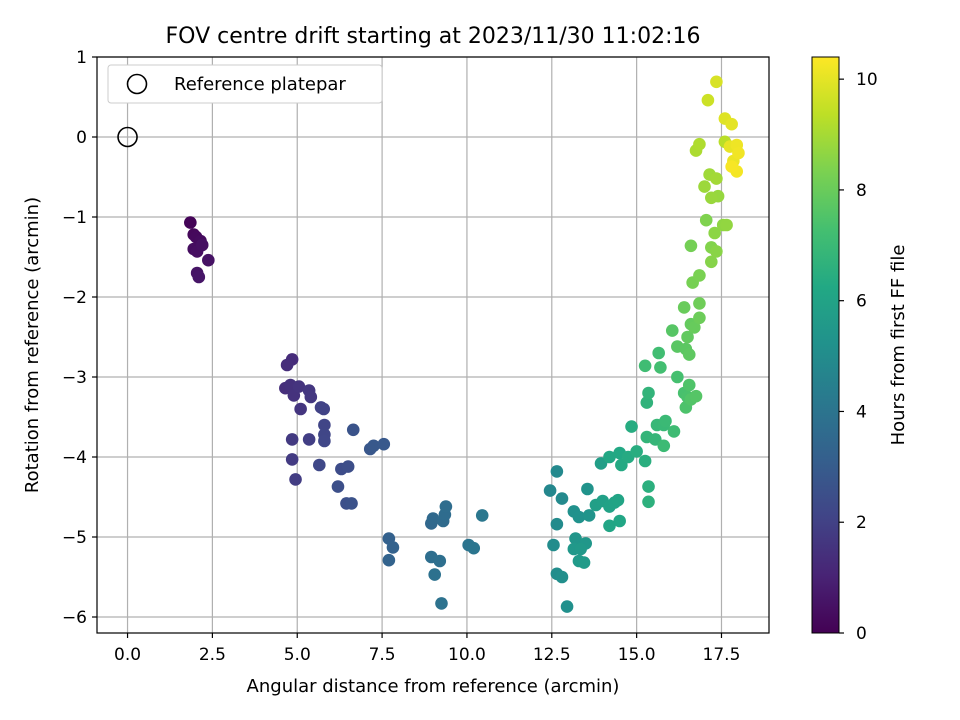  I want to click on x-tick-label: 0.0, so click(127, 655).